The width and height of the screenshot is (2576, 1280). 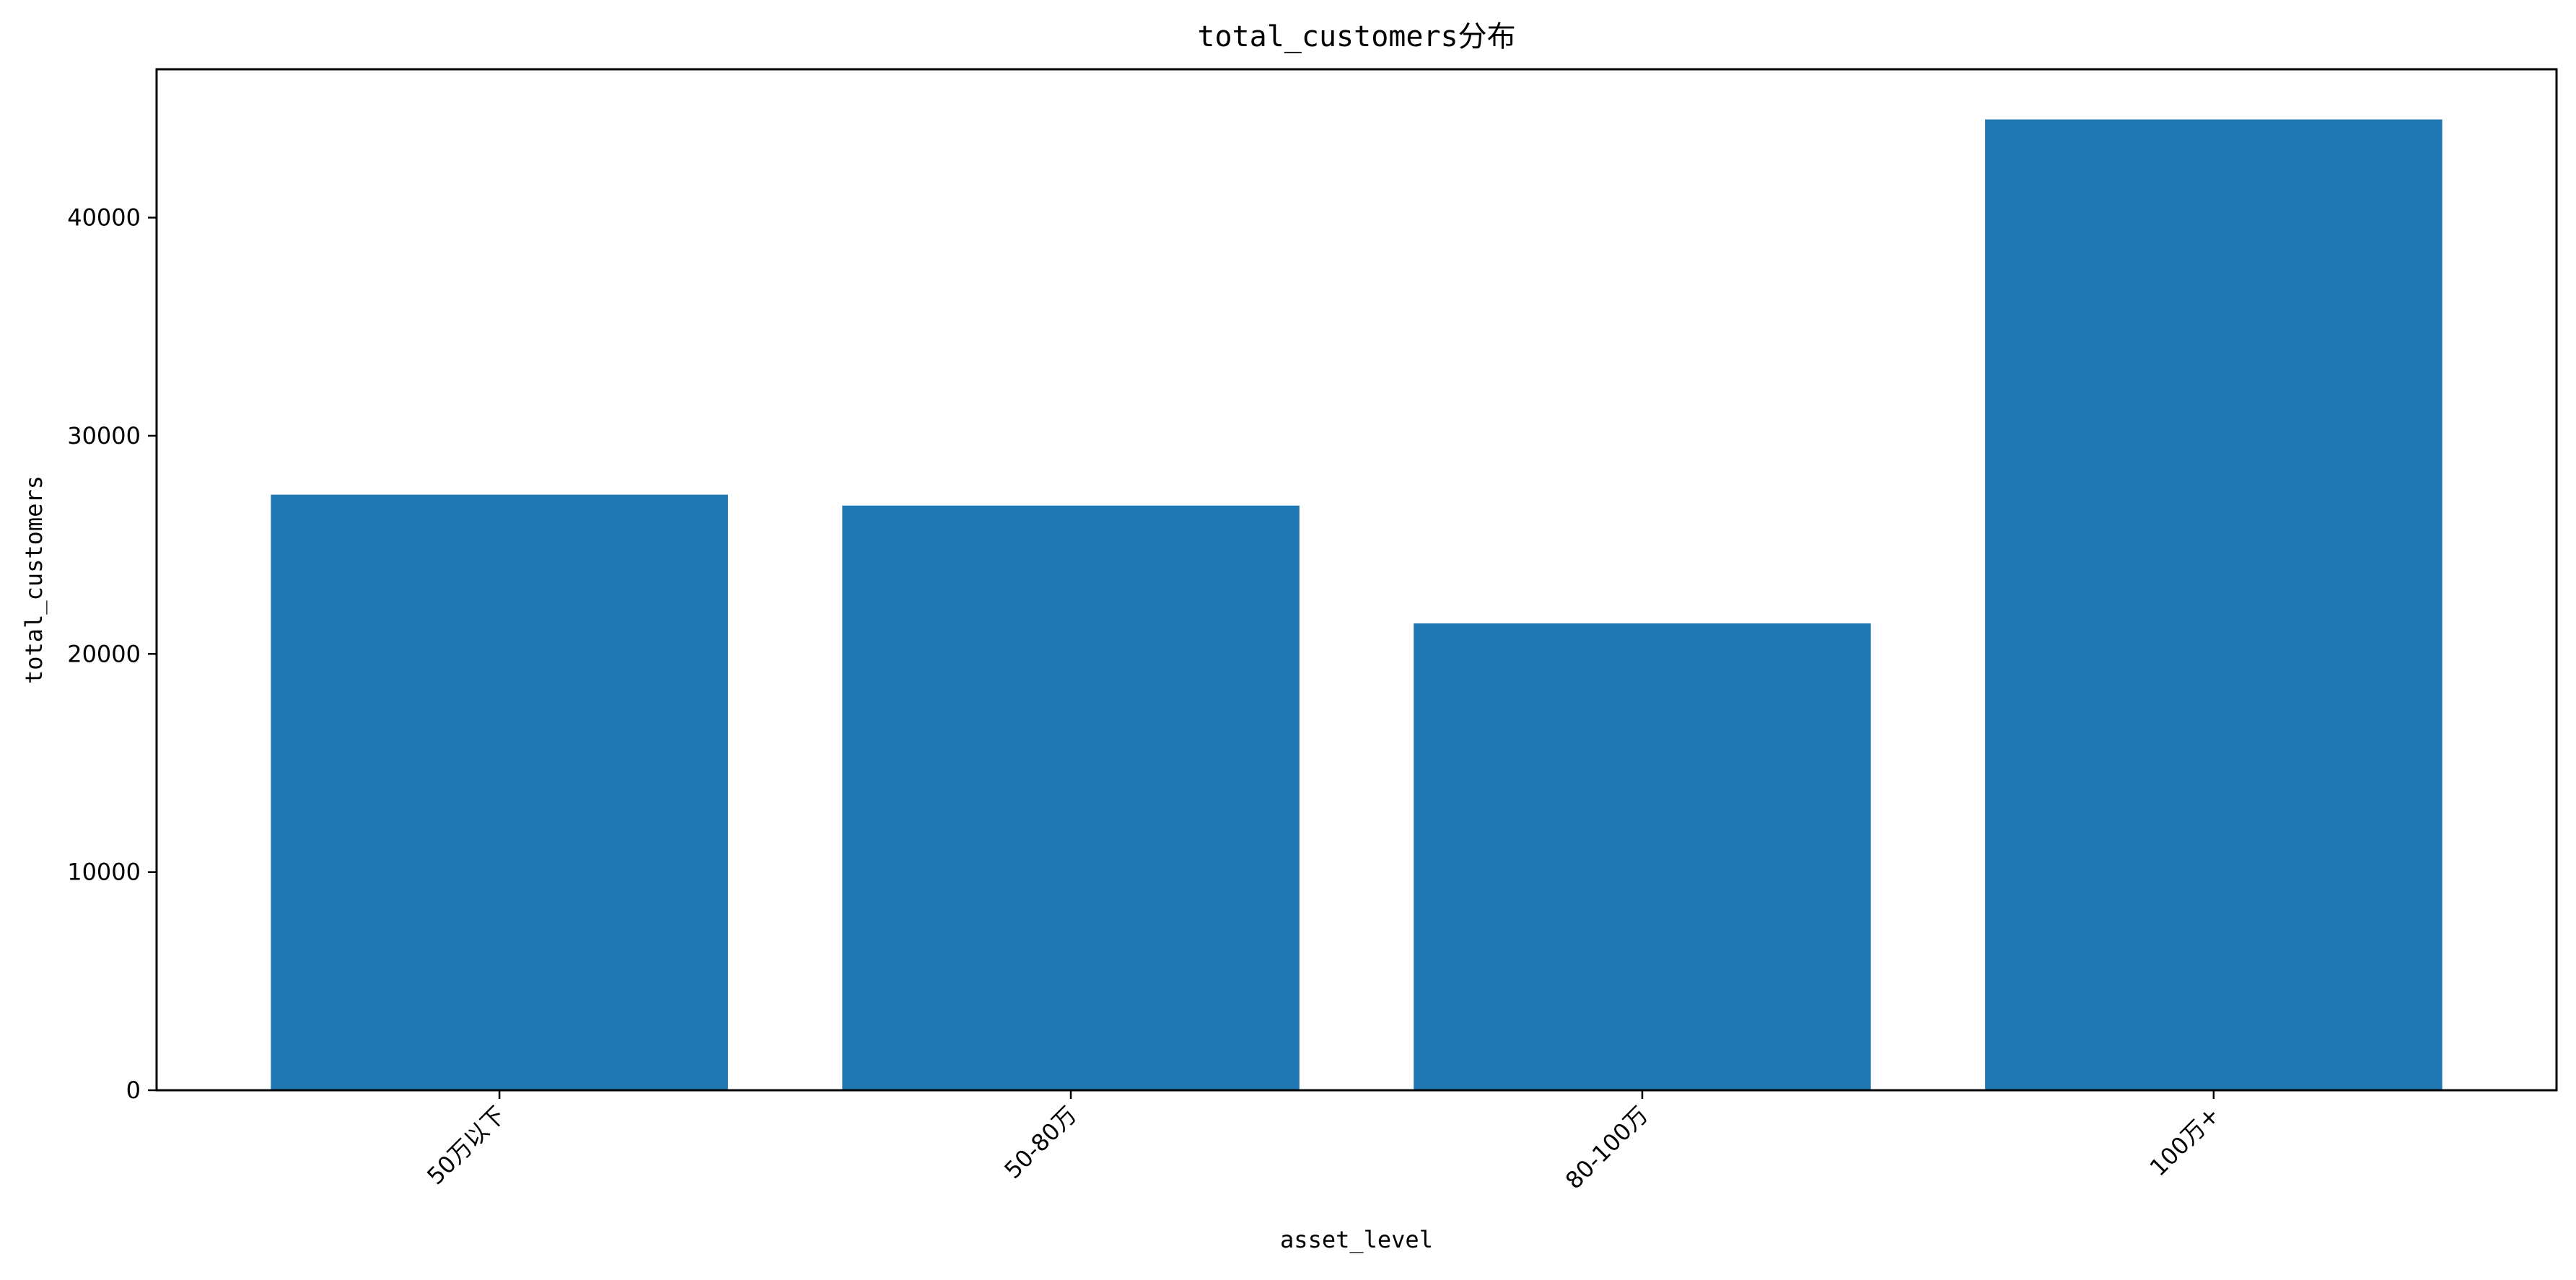 I want to click on y-ticks-layer: 0 10000 20000 30000 40000, so click(x=112, y=654).